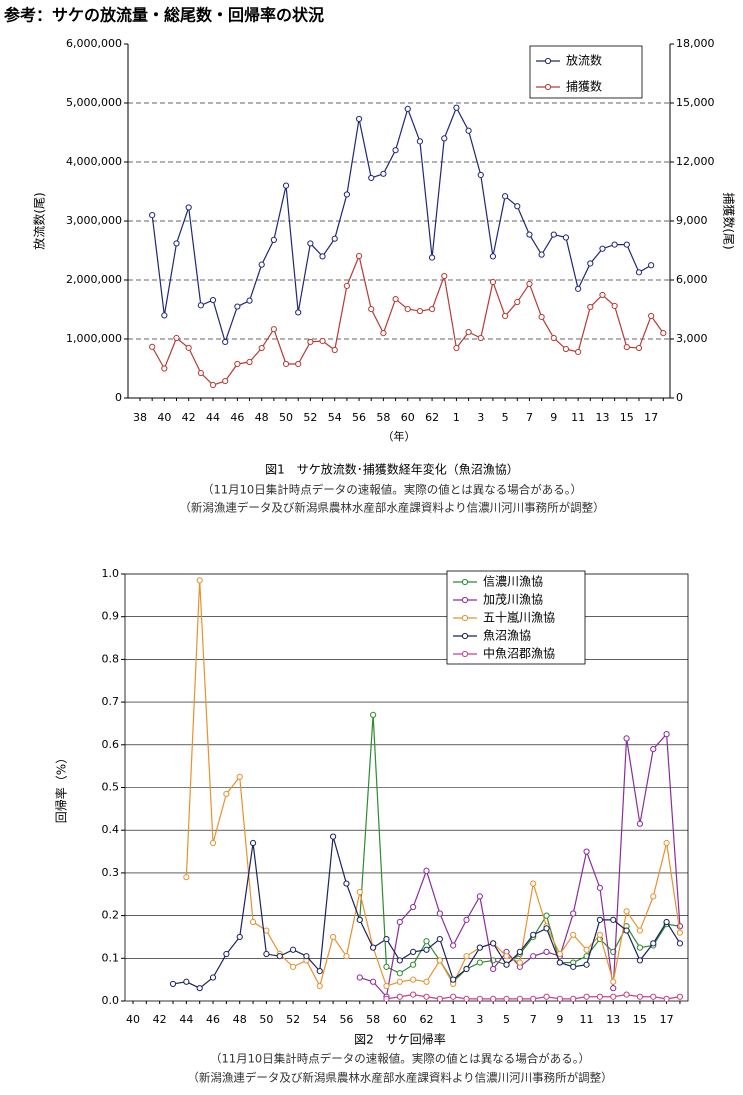 The width and height of the screenshot is (743, 1095). What do you see at coordinates (667, 1019) in the screenshot?
I see `x-tick-label: 17` at bounding box center [667, 1019].